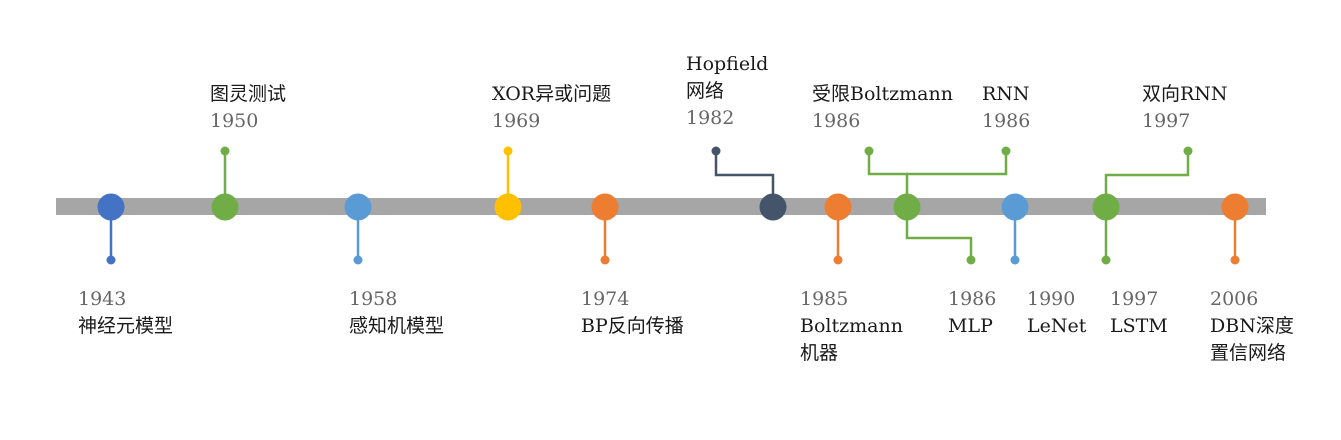  Describe the element at coordinates (1051, 299) in the screenshot. I see `event-year: 1990` at that location.